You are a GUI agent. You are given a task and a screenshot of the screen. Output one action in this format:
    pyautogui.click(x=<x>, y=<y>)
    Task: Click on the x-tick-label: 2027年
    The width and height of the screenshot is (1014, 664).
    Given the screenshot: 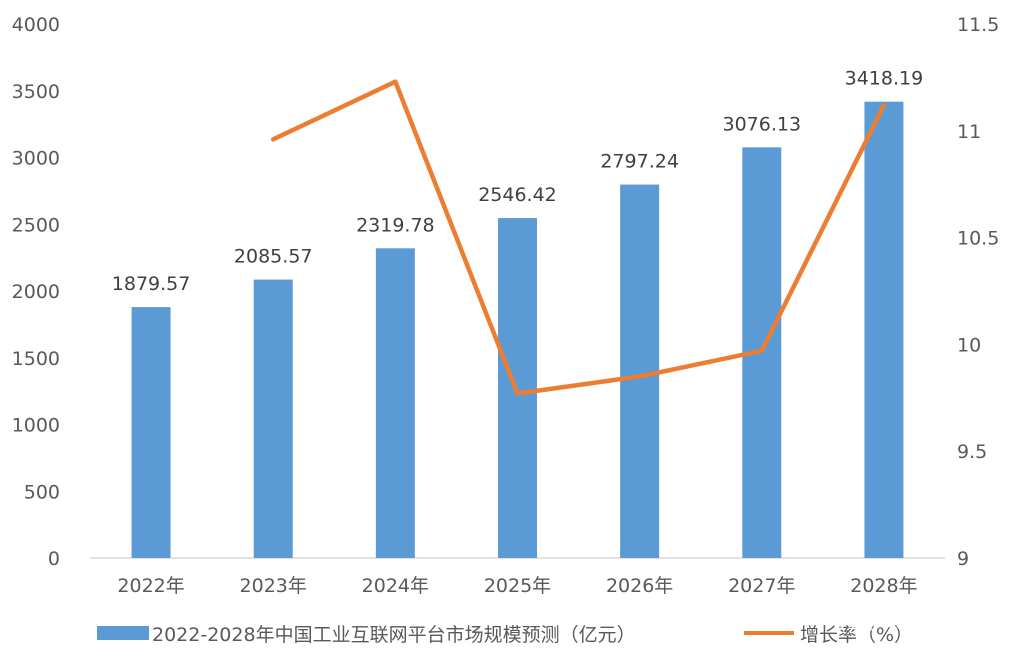 What is the action you would take?
    pyautogui.click(x=761, y=586)
    